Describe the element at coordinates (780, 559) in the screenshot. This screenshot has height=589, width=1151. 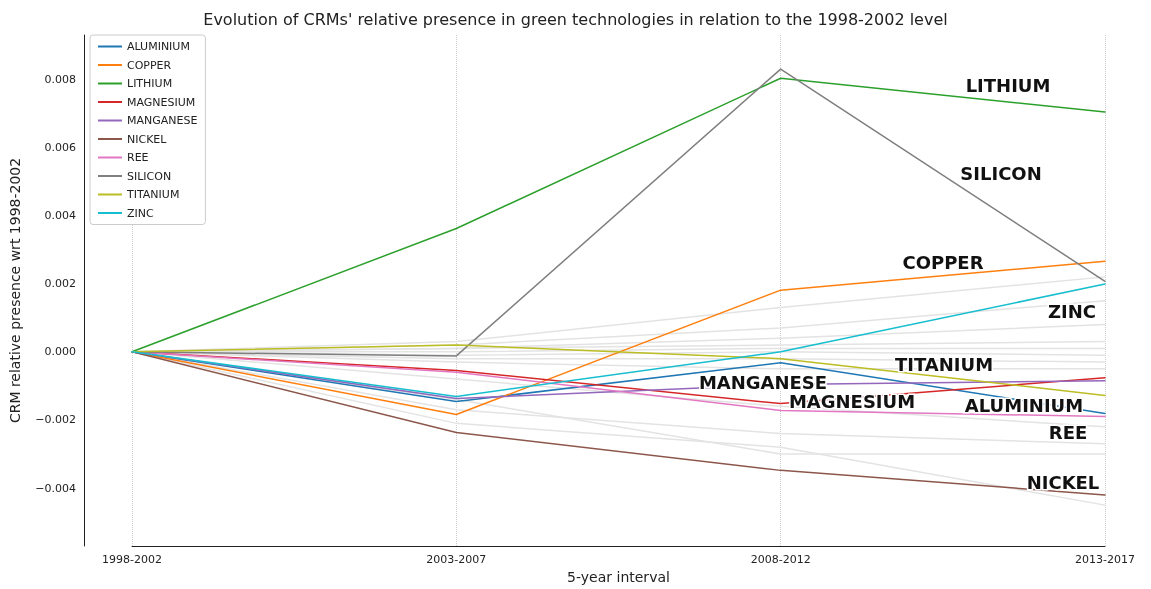
I see `x-tick-label: 2008-2012` at that location.